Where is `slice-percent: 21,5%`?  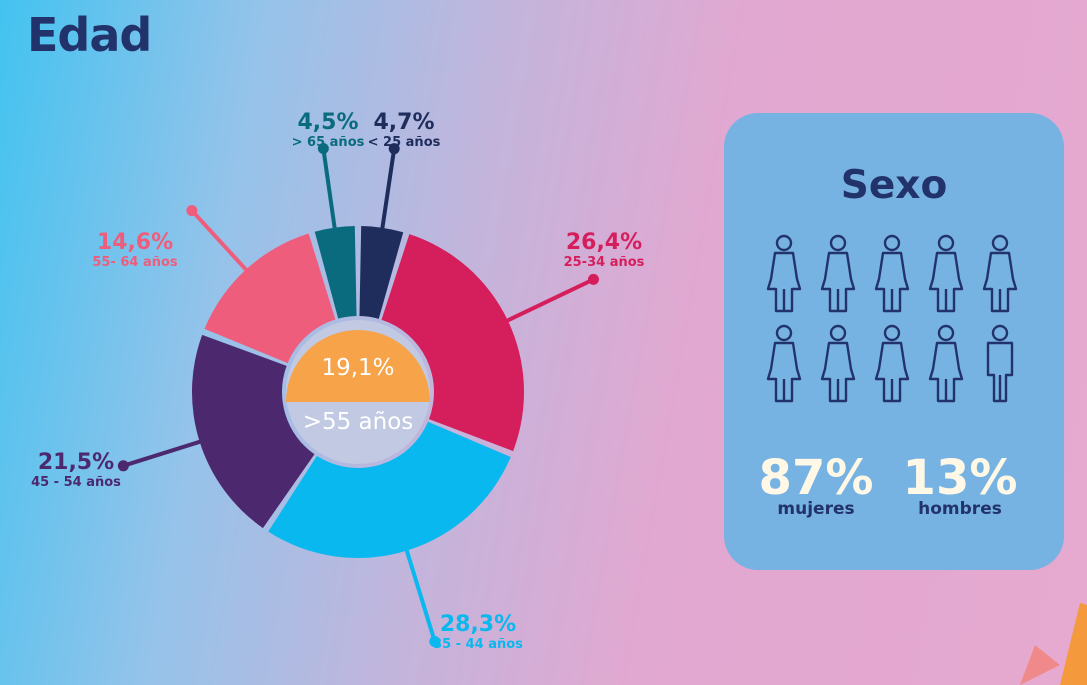
slice-percent: 21,5% is located at coordinates (76, 462).